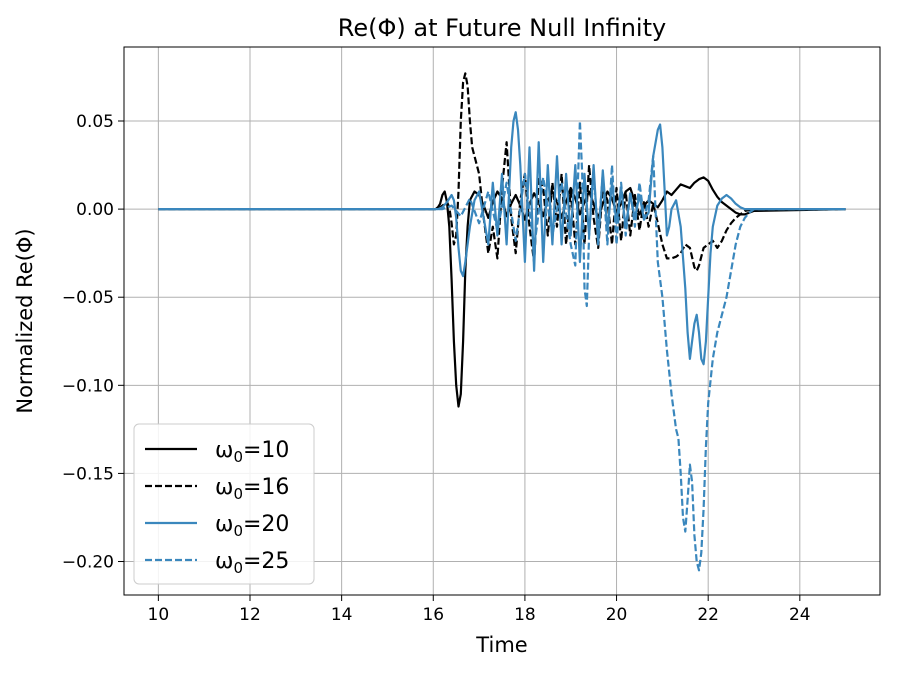 The image size is (897, 673). I want to click on legend-label-value: =16, so click(266, 487).